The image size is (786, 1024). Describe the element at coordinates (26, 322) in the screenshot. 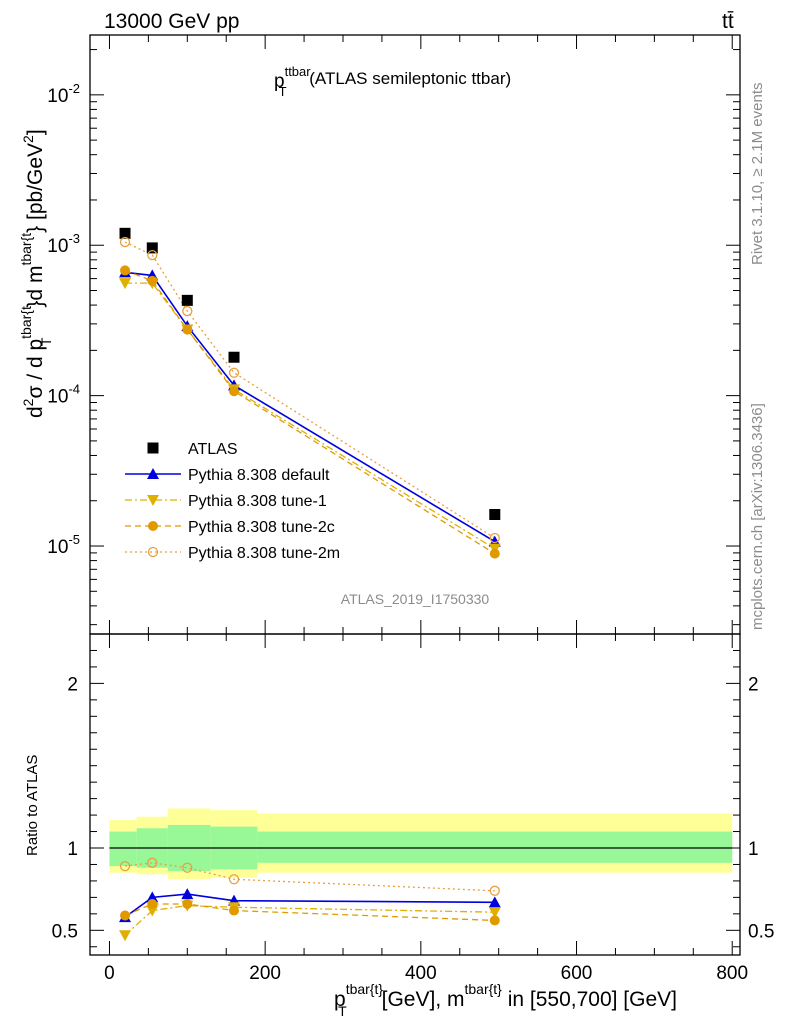

I see `y-label-sup1: tbar{t` at that location.